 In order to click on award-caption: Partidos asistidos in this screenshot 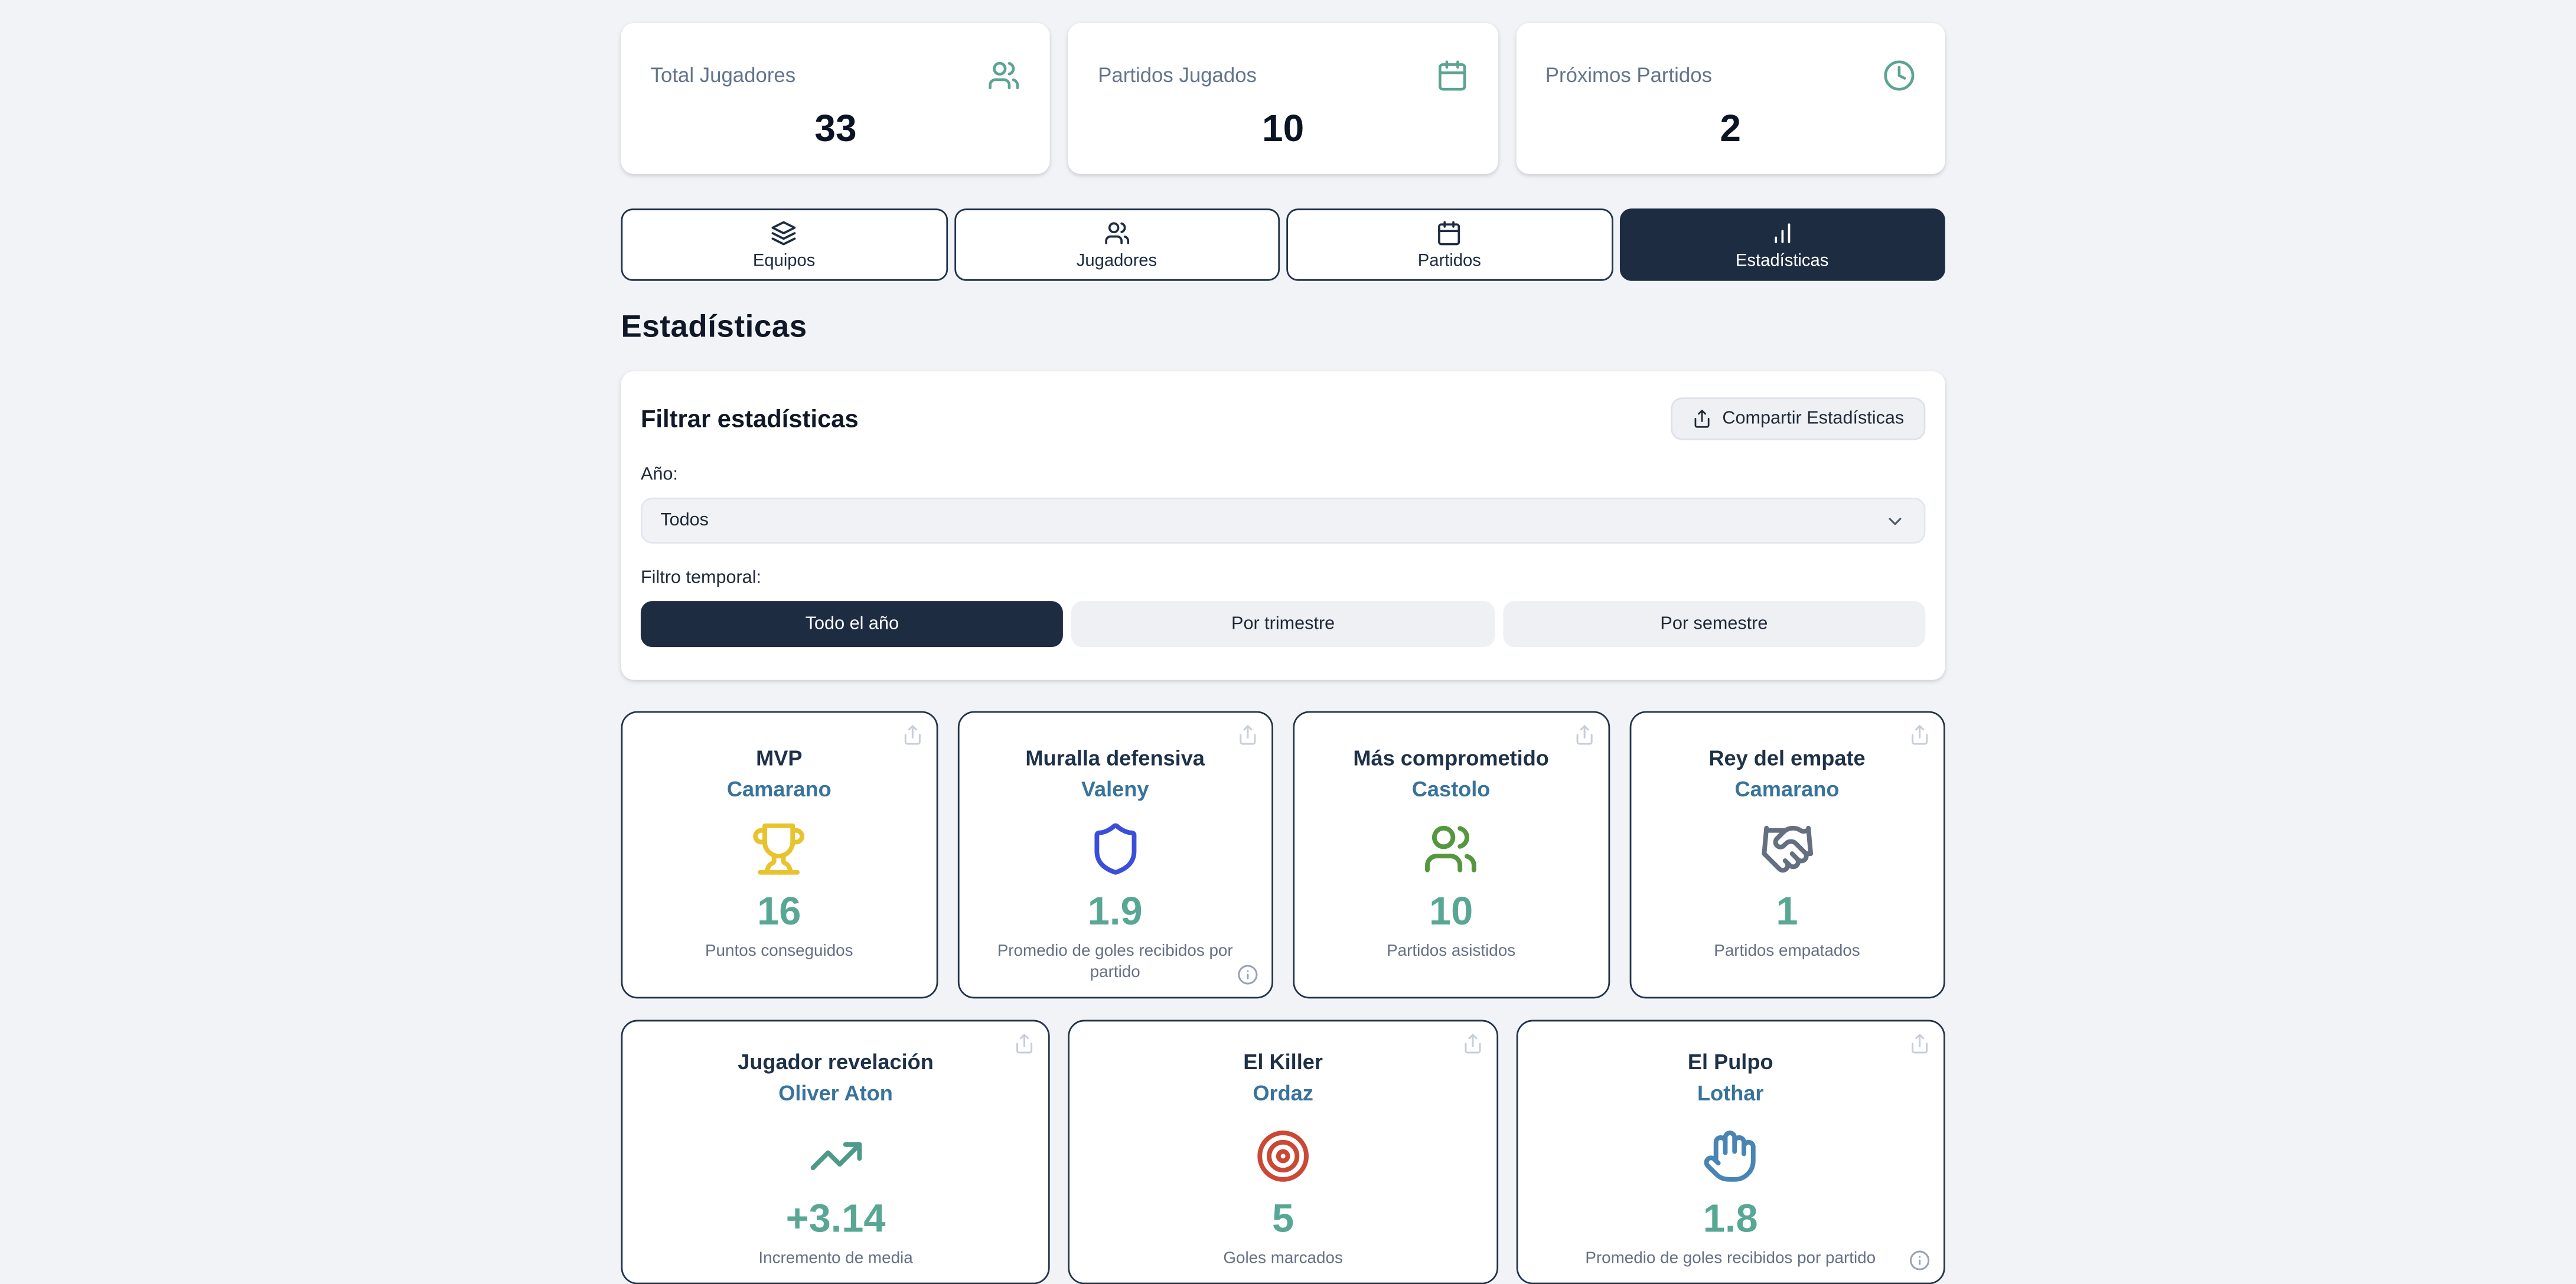, I will do `click(1452, 951)`.